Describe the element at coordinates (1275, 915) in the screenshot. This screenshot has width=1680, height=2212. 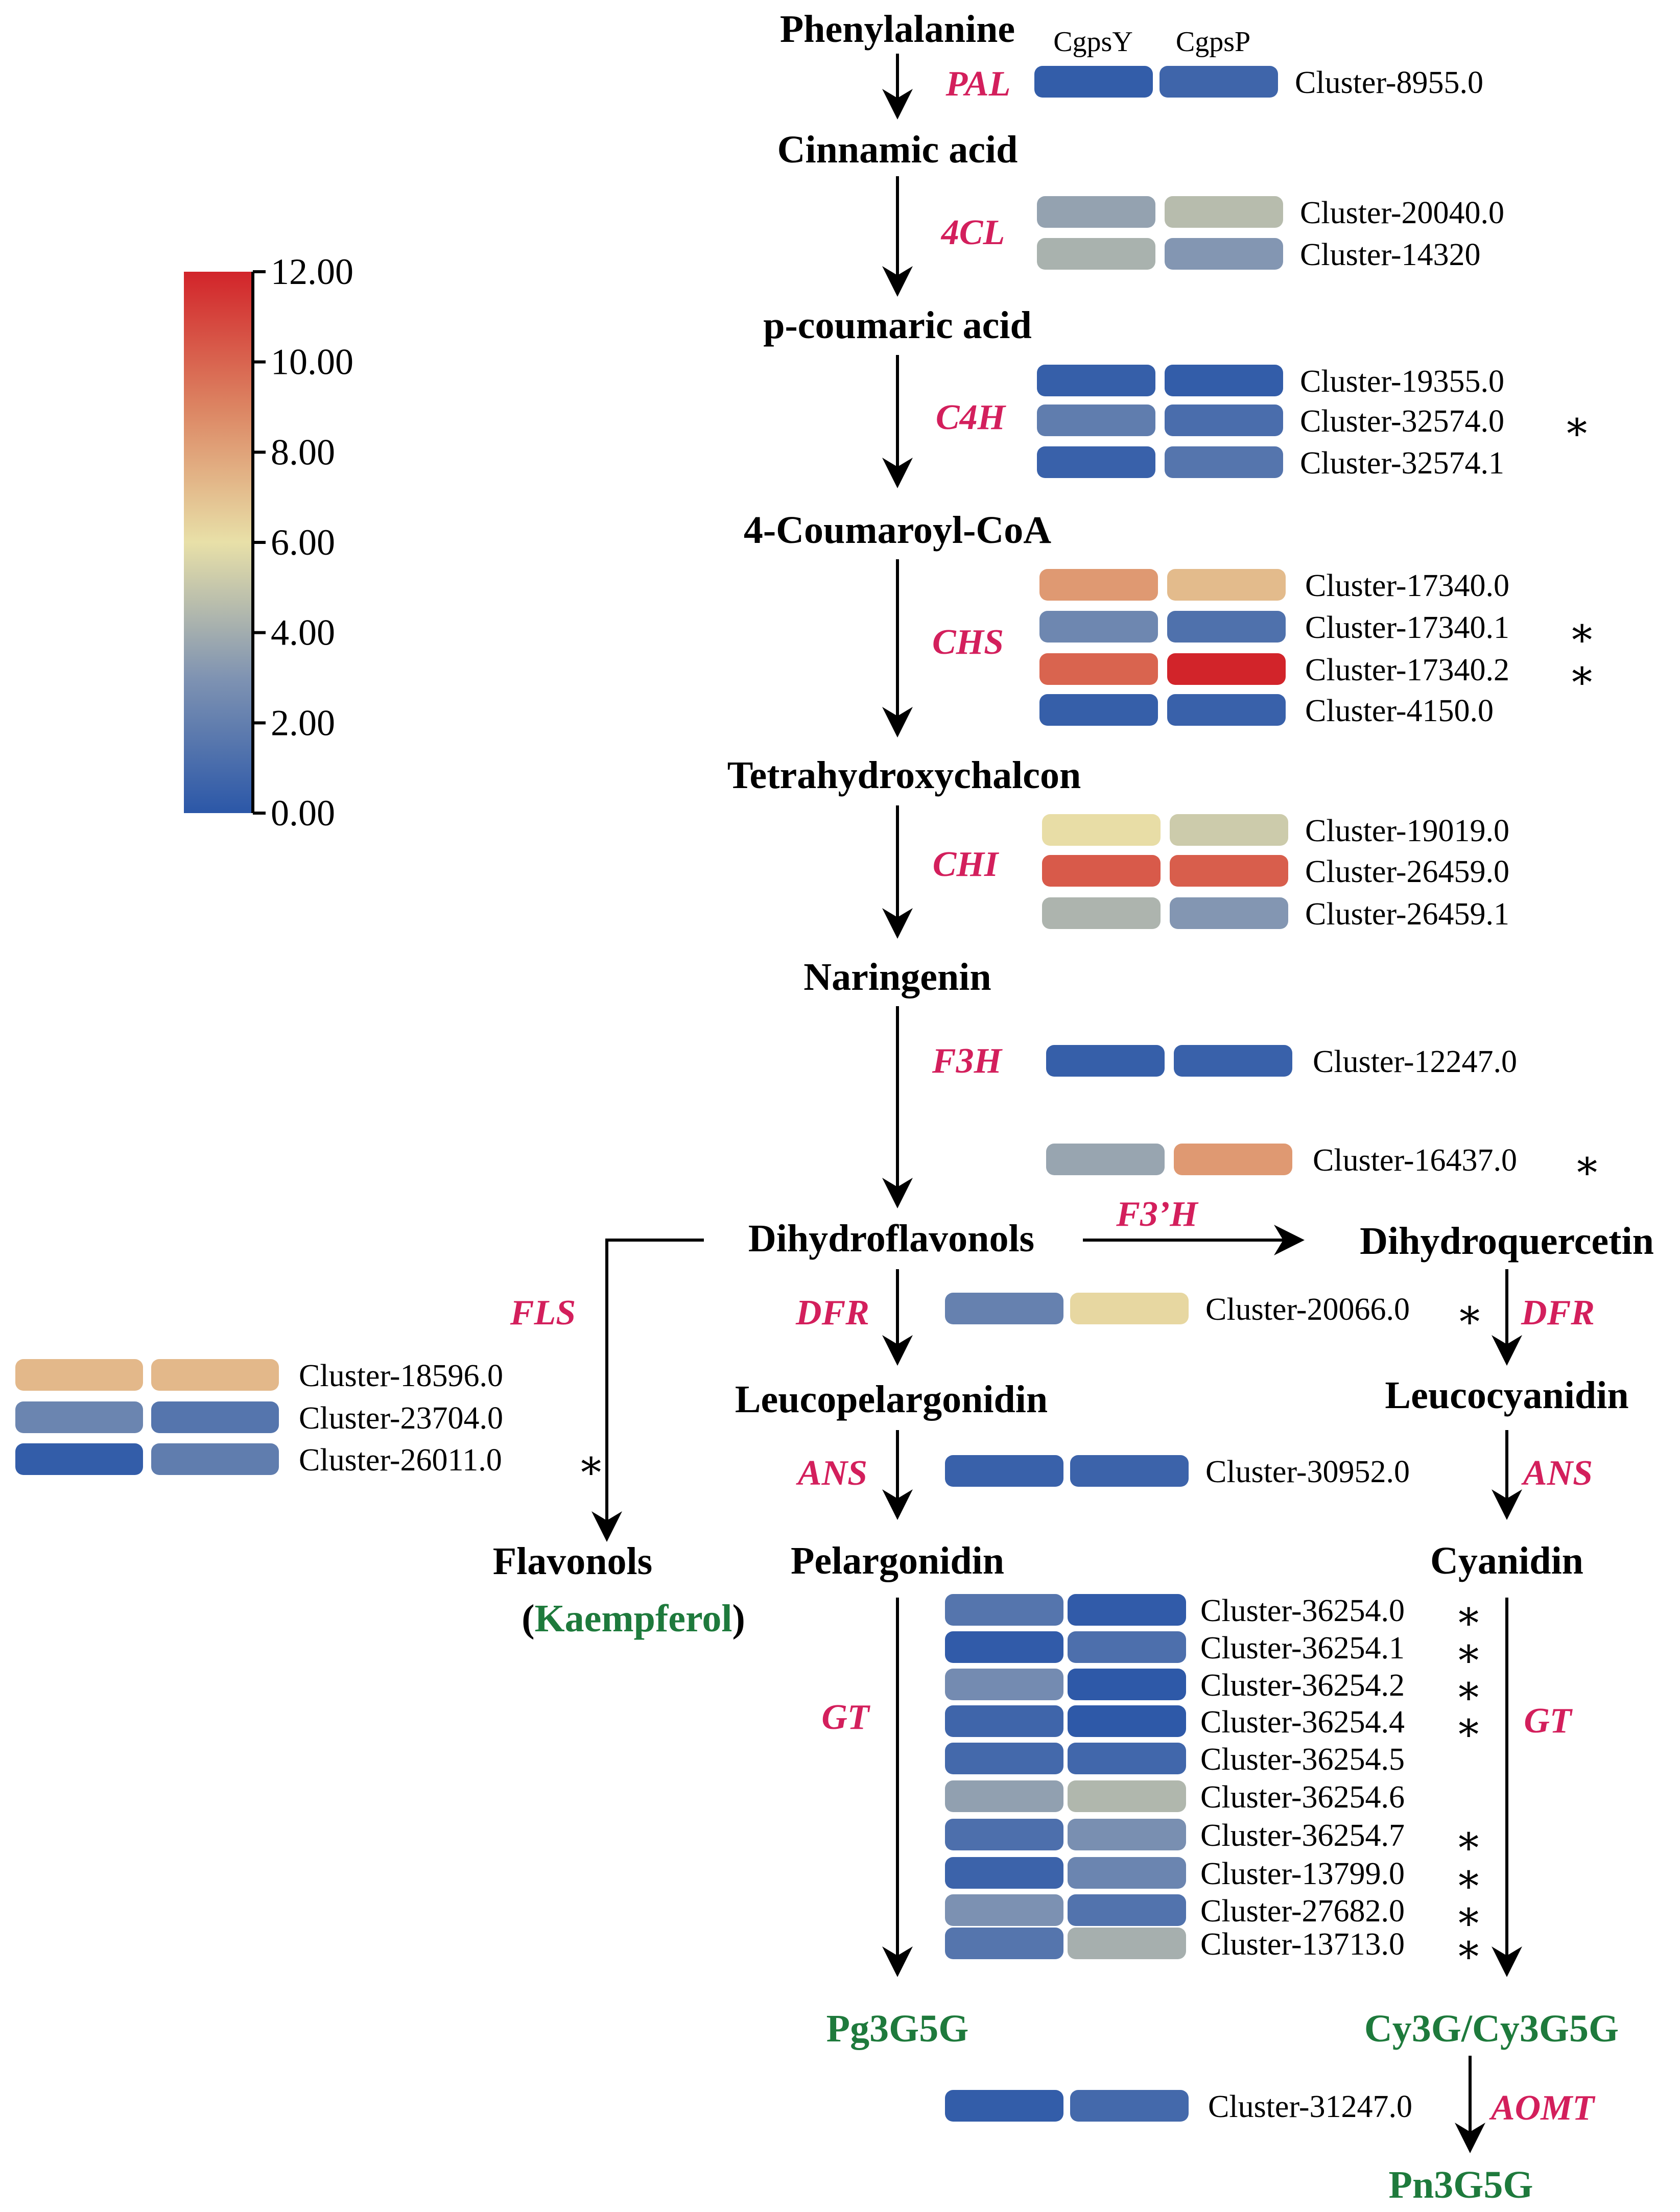
I see `gene-row: Cluster-26459.1` at that location.